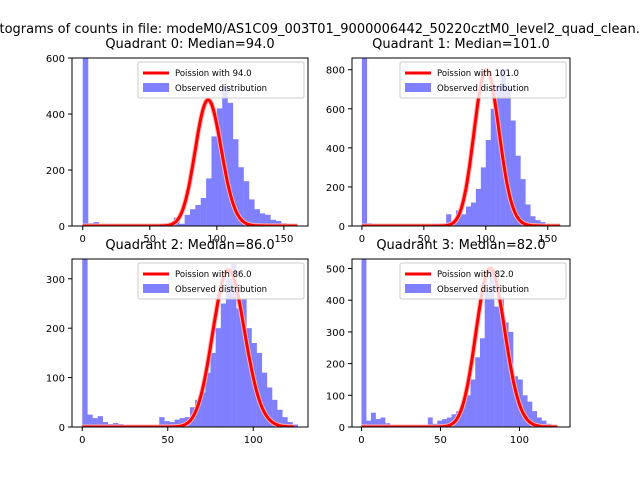  I want to click on x-tick-label: 50, so click(149, 239).